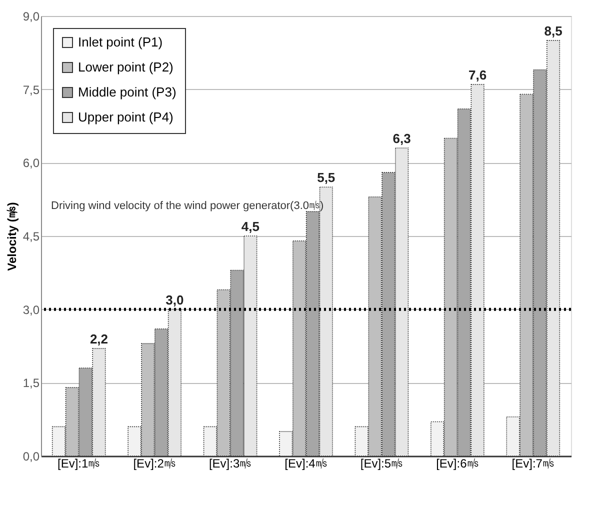 The height and width of the screenshot is (524, 597). I want to click on x-tick-label: [Ev]:5㎧, so click(382, 463).